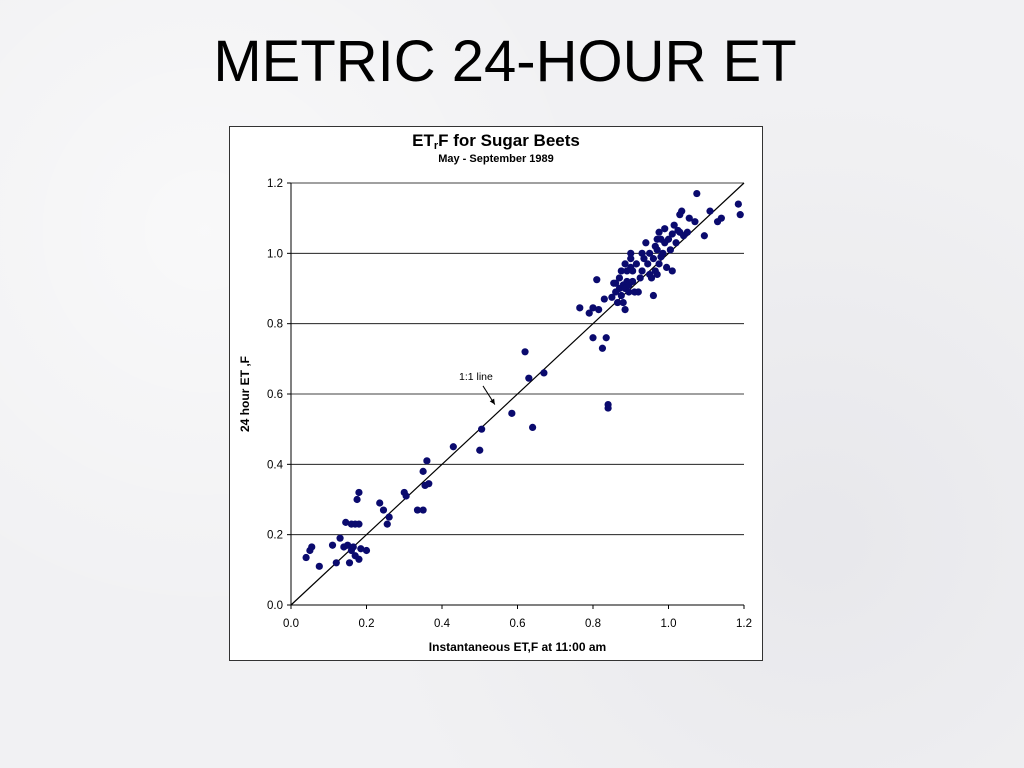  What do you see at coordinates (275, 254) in the screenshot?
I see `y-tick-label-5: 1.0` at bounding box center [275, 254].